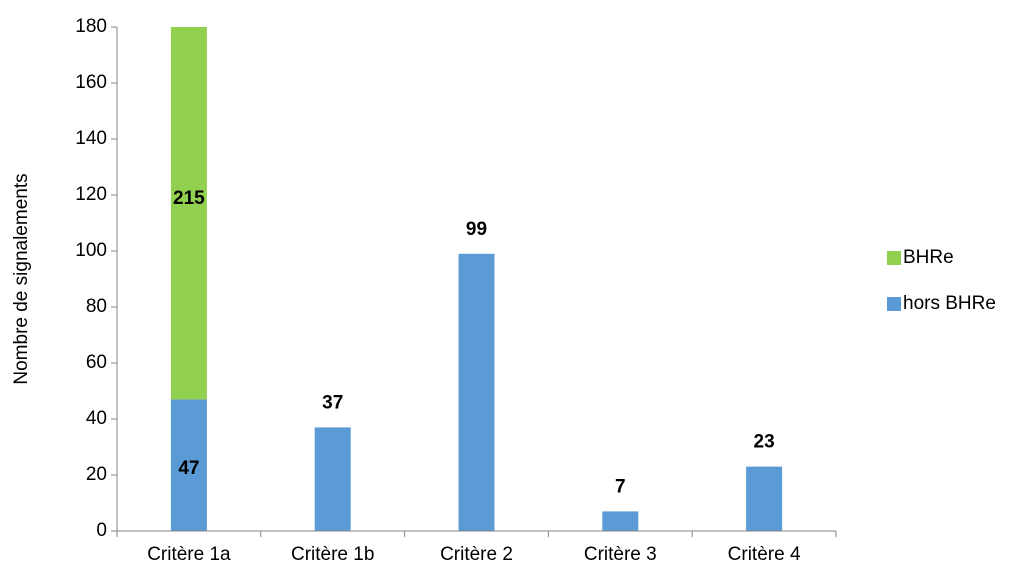 This screenshot has width=1022, height=572. What do you see at coordinates (96, 474) in the screenshot?
I see `y-tick-label: 20` at bounding box center [96, 474].